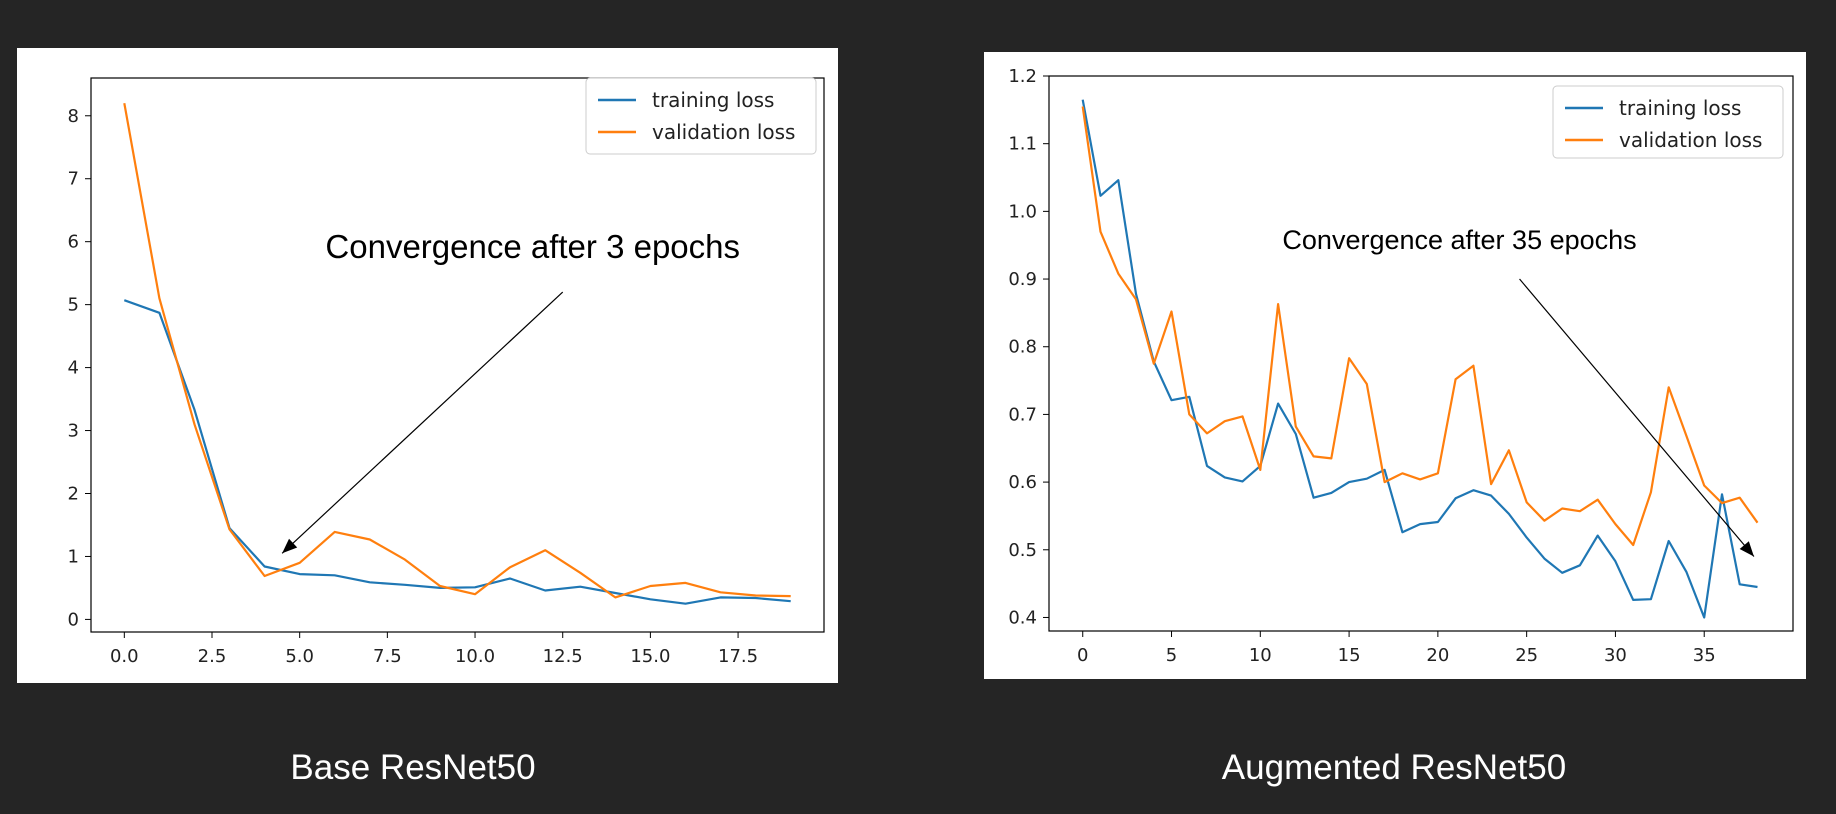 This screenshot has width=1836, height=814. Describe the element at coordinates (73, 619) in the screenshot. I see `y-tick-label: 0` at that location.